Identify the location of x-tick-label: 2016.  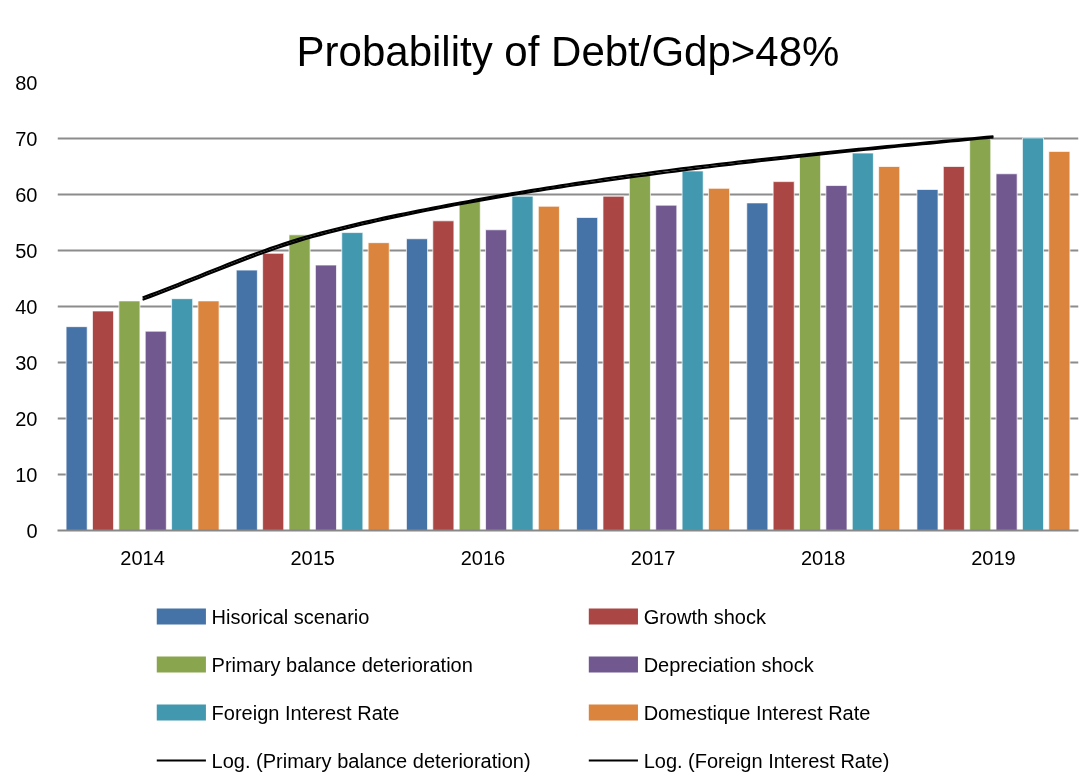
(483, 557).